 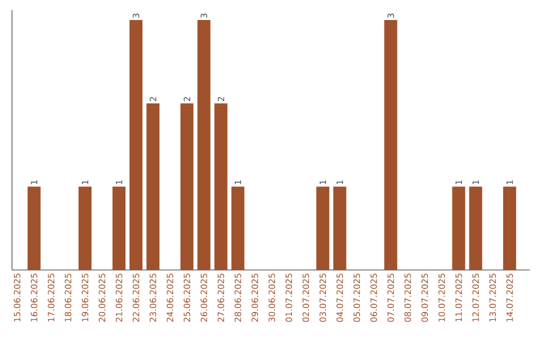 What do you see at coordinates (238, 298) in the screenshot?
I see `x-tick-label: 28.06.2025` at bounding box center [238, 298].